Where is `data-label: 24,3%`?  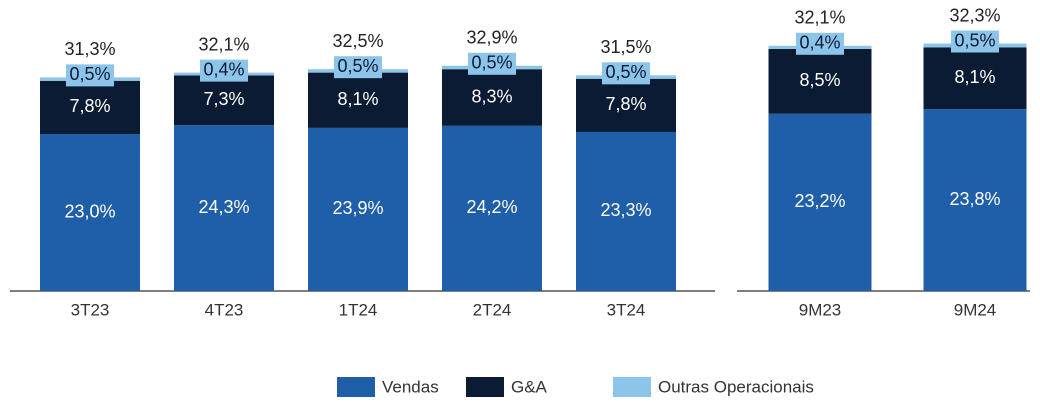
data-label: 24,3% is located at coordinates (223, 207).